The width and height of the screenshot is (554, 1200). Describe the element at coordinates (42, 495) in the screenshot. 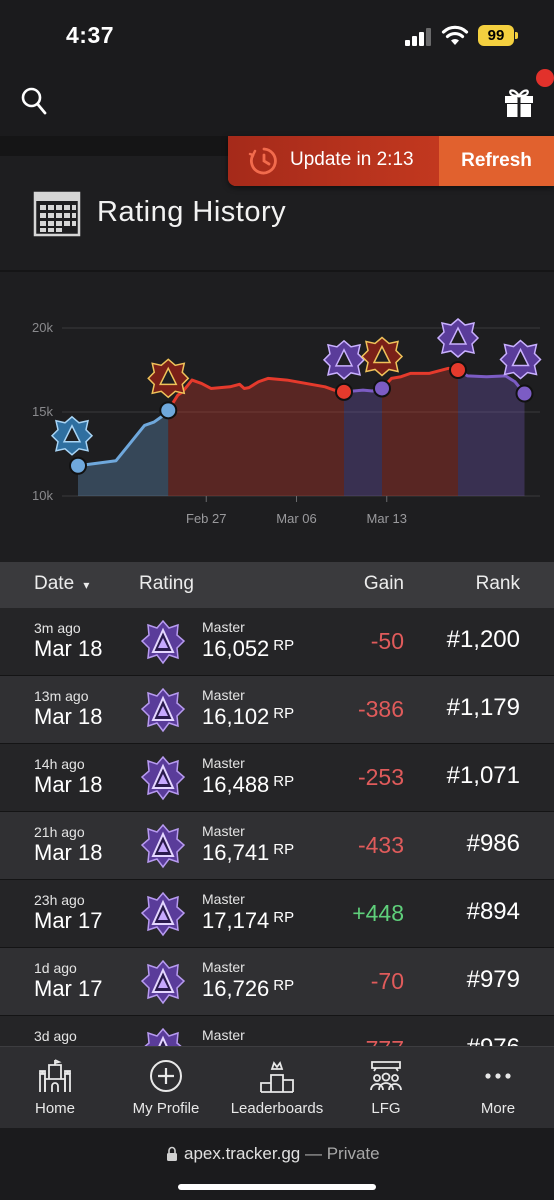

I see `y-tick-label: 10k` at that location.